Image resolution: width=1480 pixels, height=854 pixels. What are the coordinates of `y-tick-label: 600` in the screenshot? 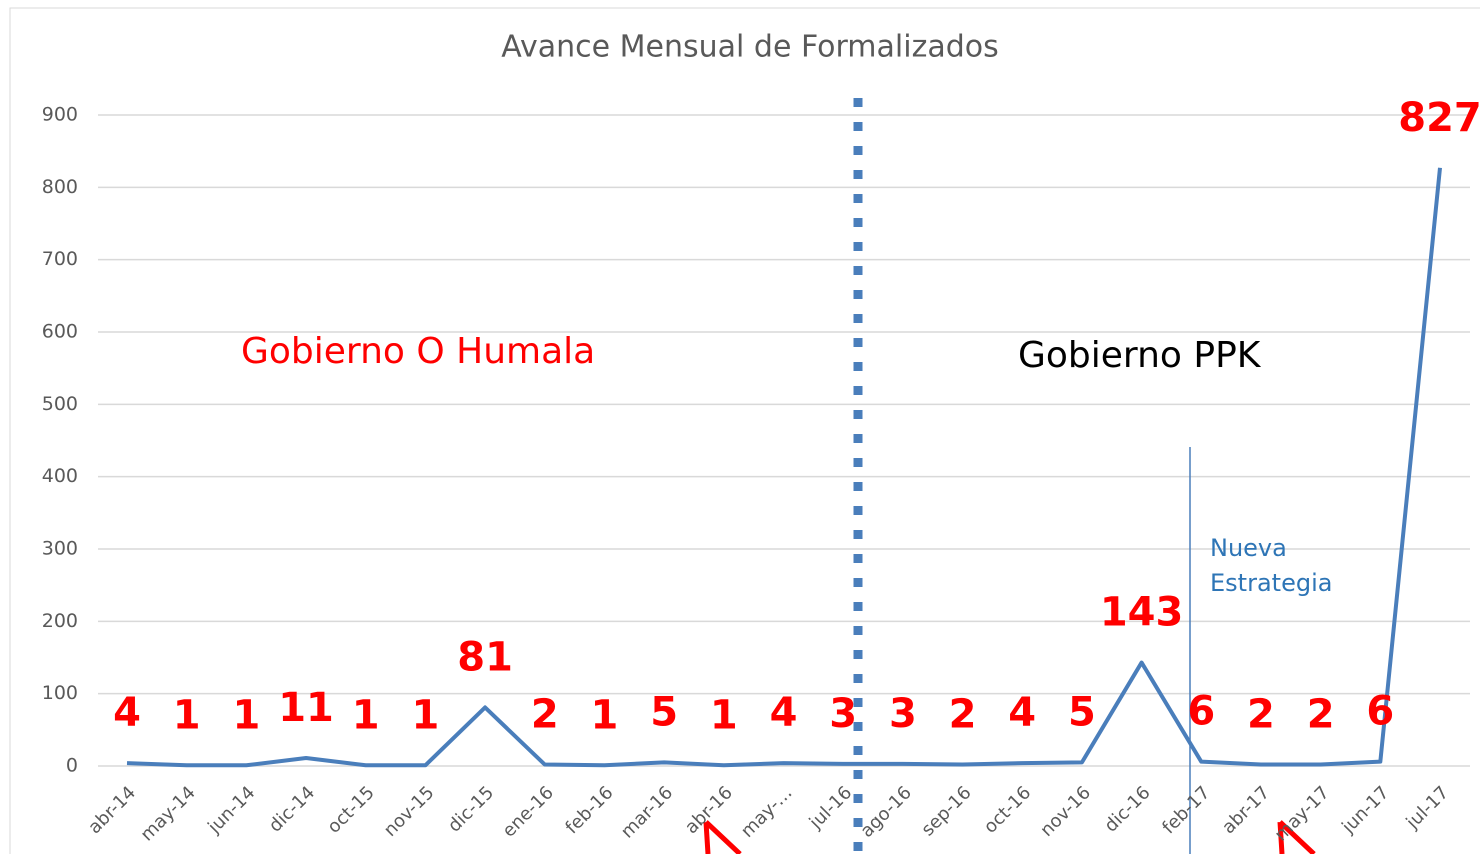 It's located at (60, 332).